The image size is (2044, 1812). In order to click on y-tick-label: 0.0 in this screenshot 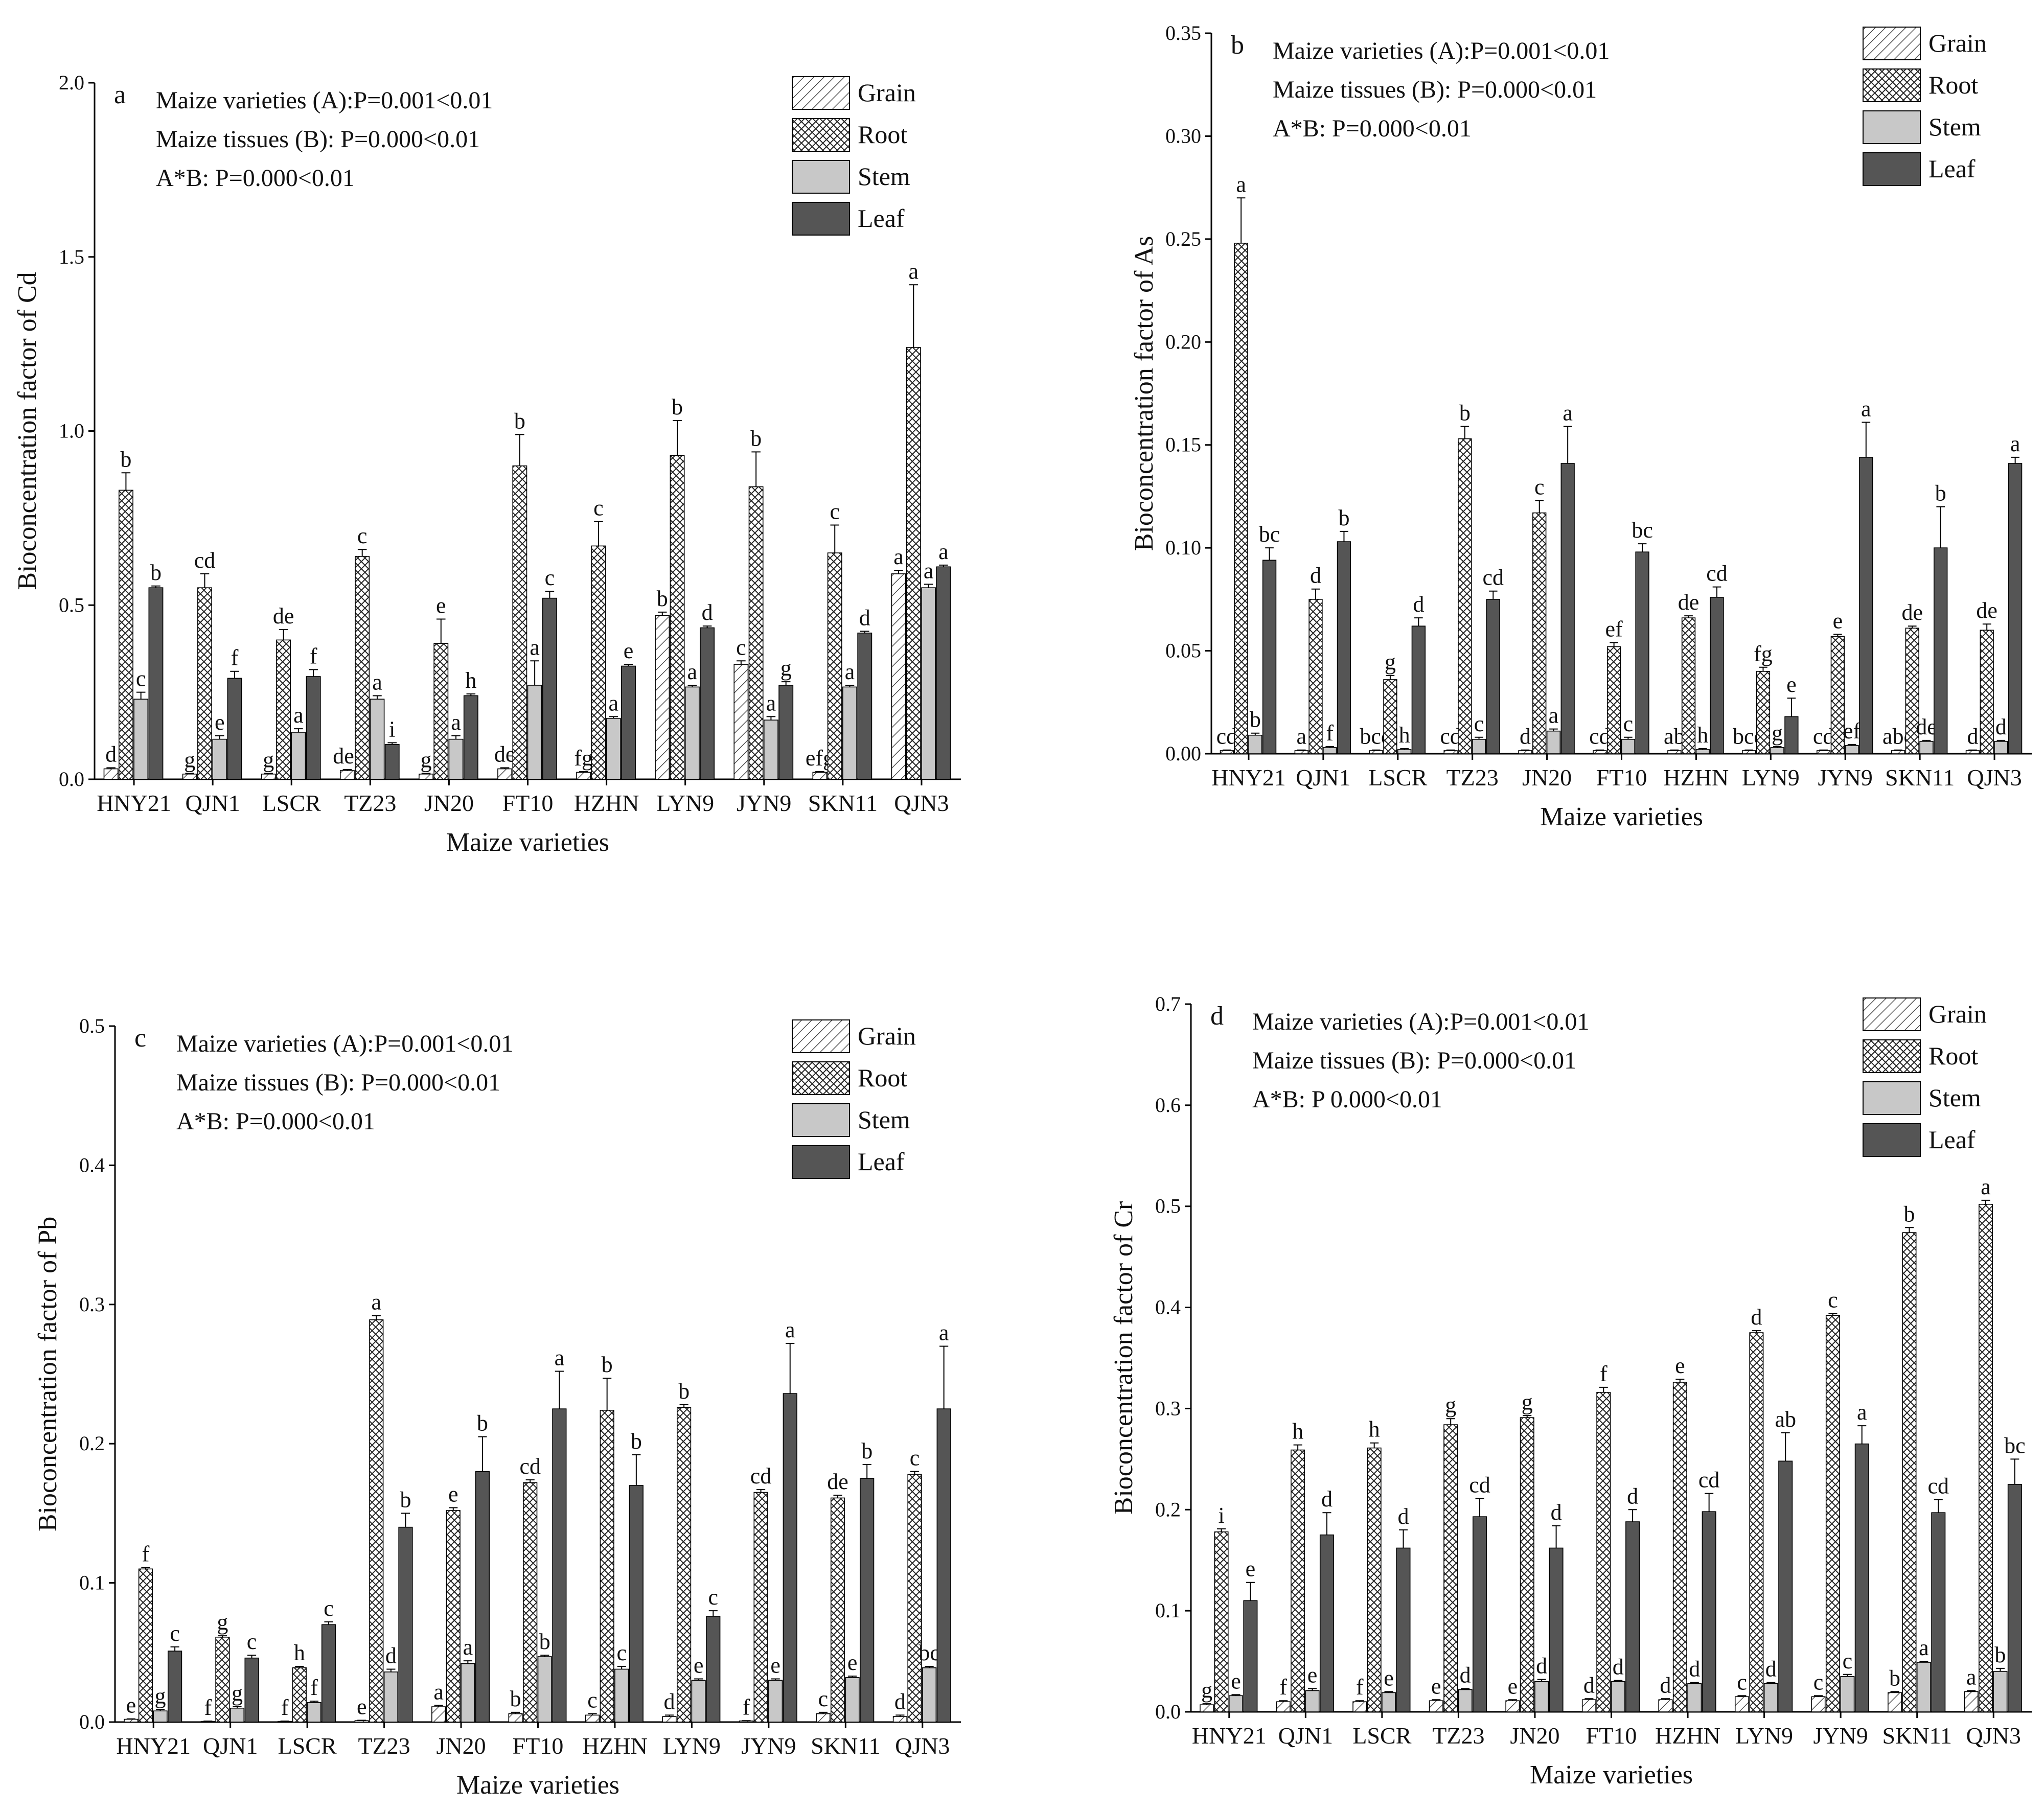, I will do `click(71, 779)`.